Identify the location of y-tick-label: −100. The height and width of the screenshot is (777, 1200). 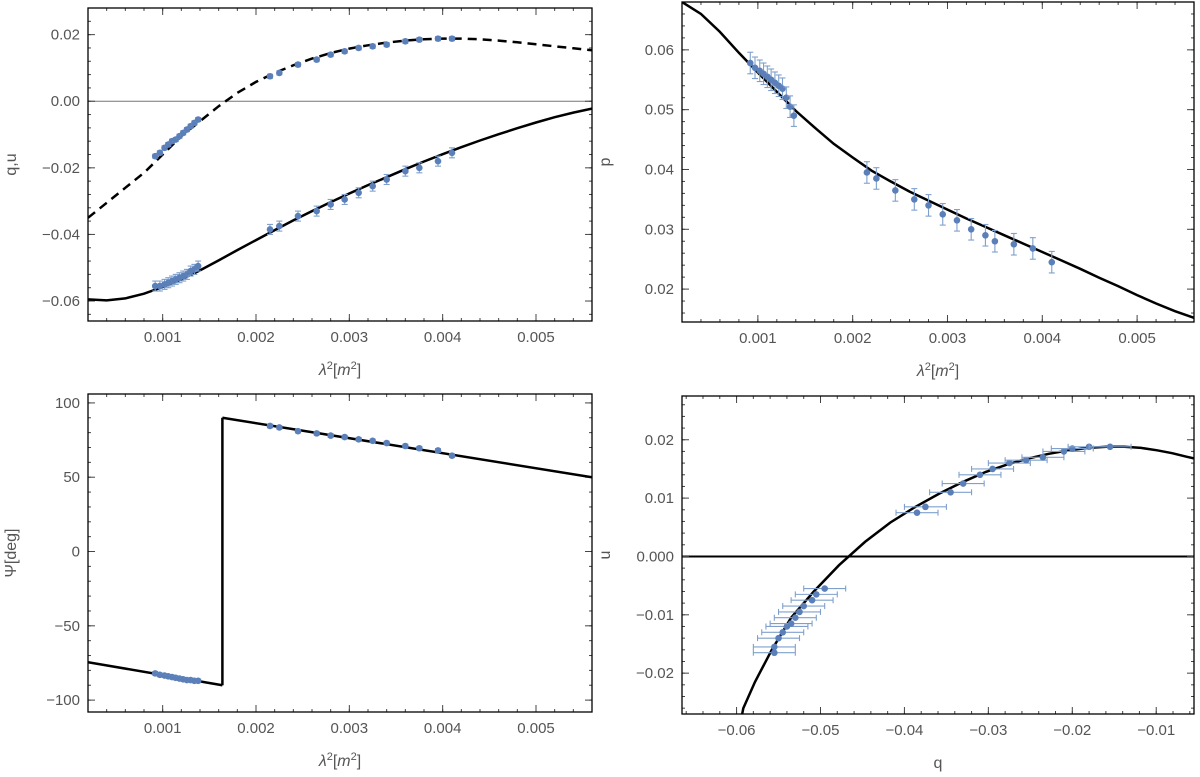
(63, 700).